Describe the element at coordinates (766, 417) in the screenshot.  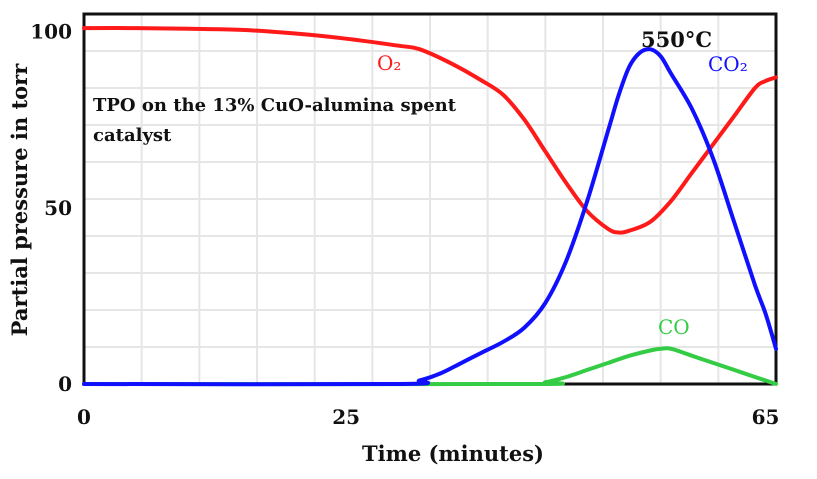
I see `x-tick-label: 65` at that location.